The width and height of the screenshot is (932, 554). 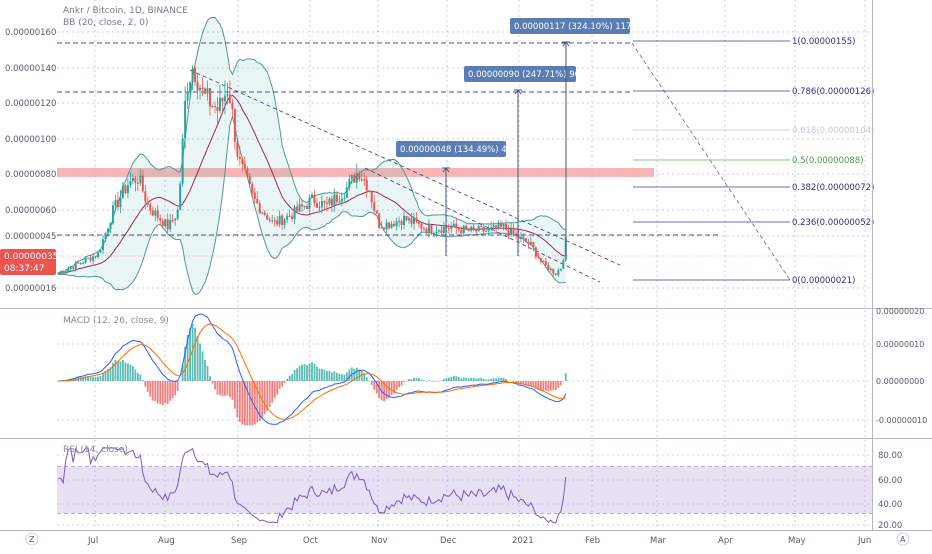 I want to click on price-range-annotation: 0.00000048 (134.49%) 48, so click(x=454, y=198).